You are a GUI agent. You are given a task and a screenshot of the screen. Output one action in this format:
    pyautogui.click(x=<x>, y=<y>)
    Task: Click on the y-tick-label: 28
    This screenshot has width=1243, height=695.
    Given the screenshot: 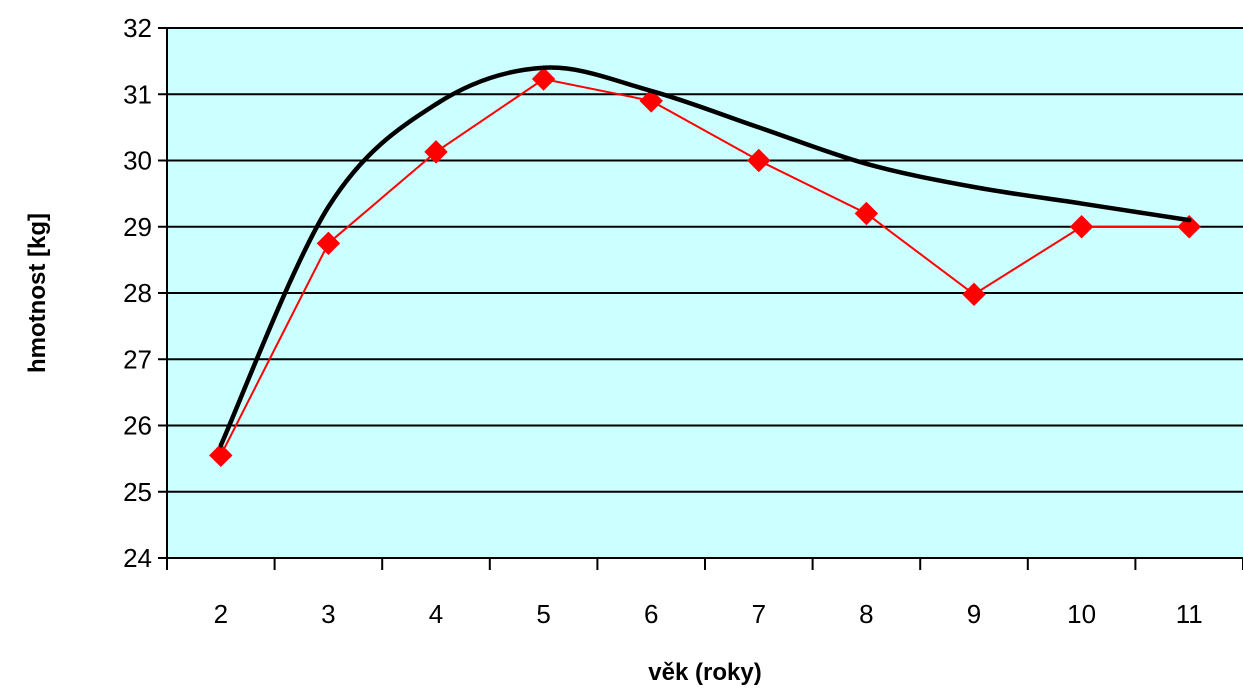 What is the action you would take?
    pyautogui.click(x=137, y=293)
    